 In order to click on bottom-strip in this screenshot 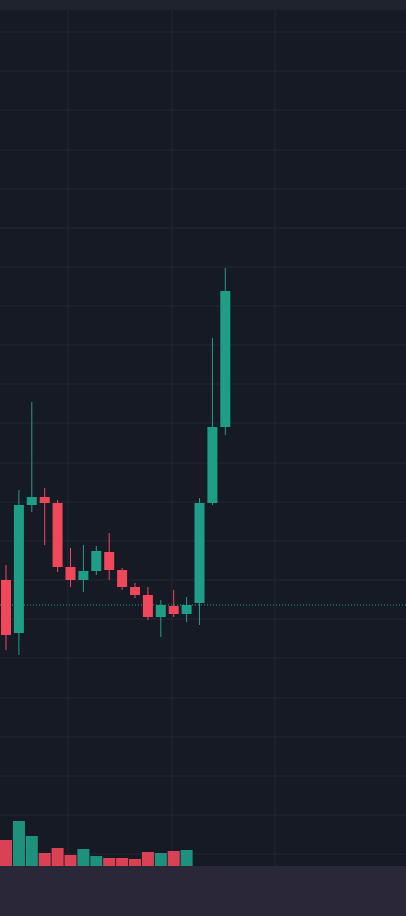, I will do `click(203, 891)`.